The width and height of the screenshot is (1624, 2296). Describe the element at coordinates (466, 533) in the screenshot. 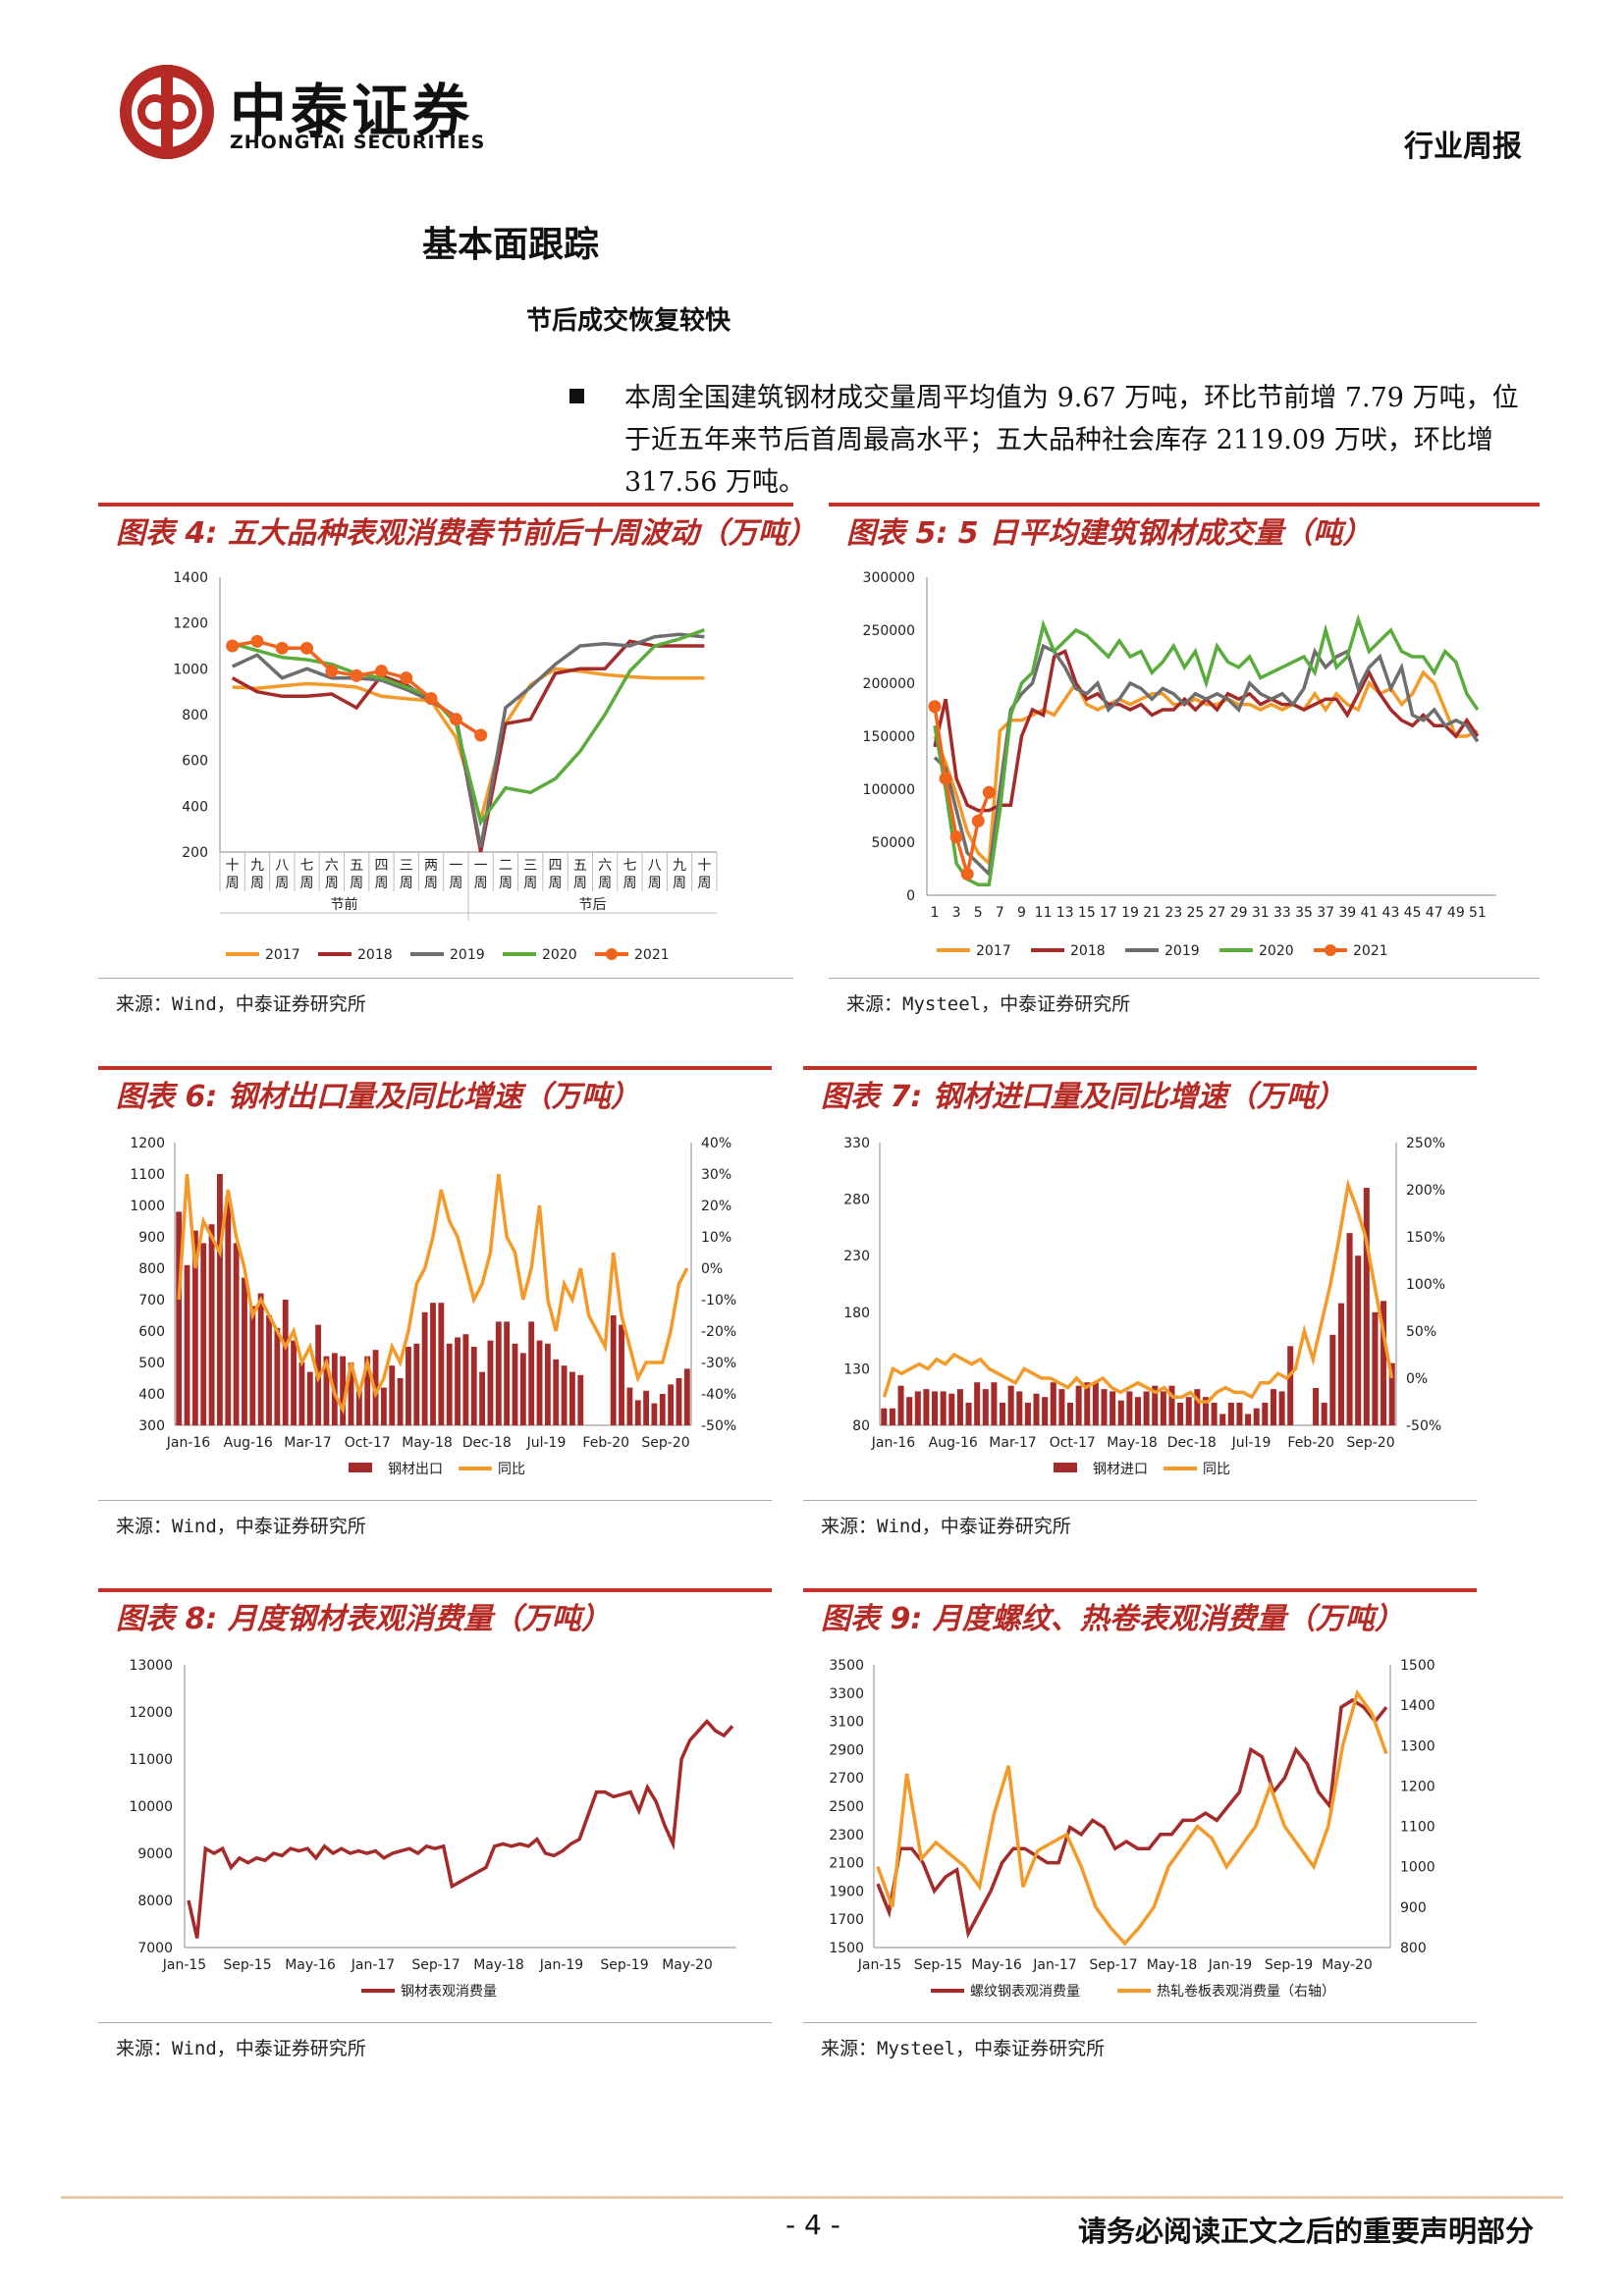

I see `panel-title-4: 图表 4: 五大品种表观消费春节前后十周波动（万吨）` at that location.